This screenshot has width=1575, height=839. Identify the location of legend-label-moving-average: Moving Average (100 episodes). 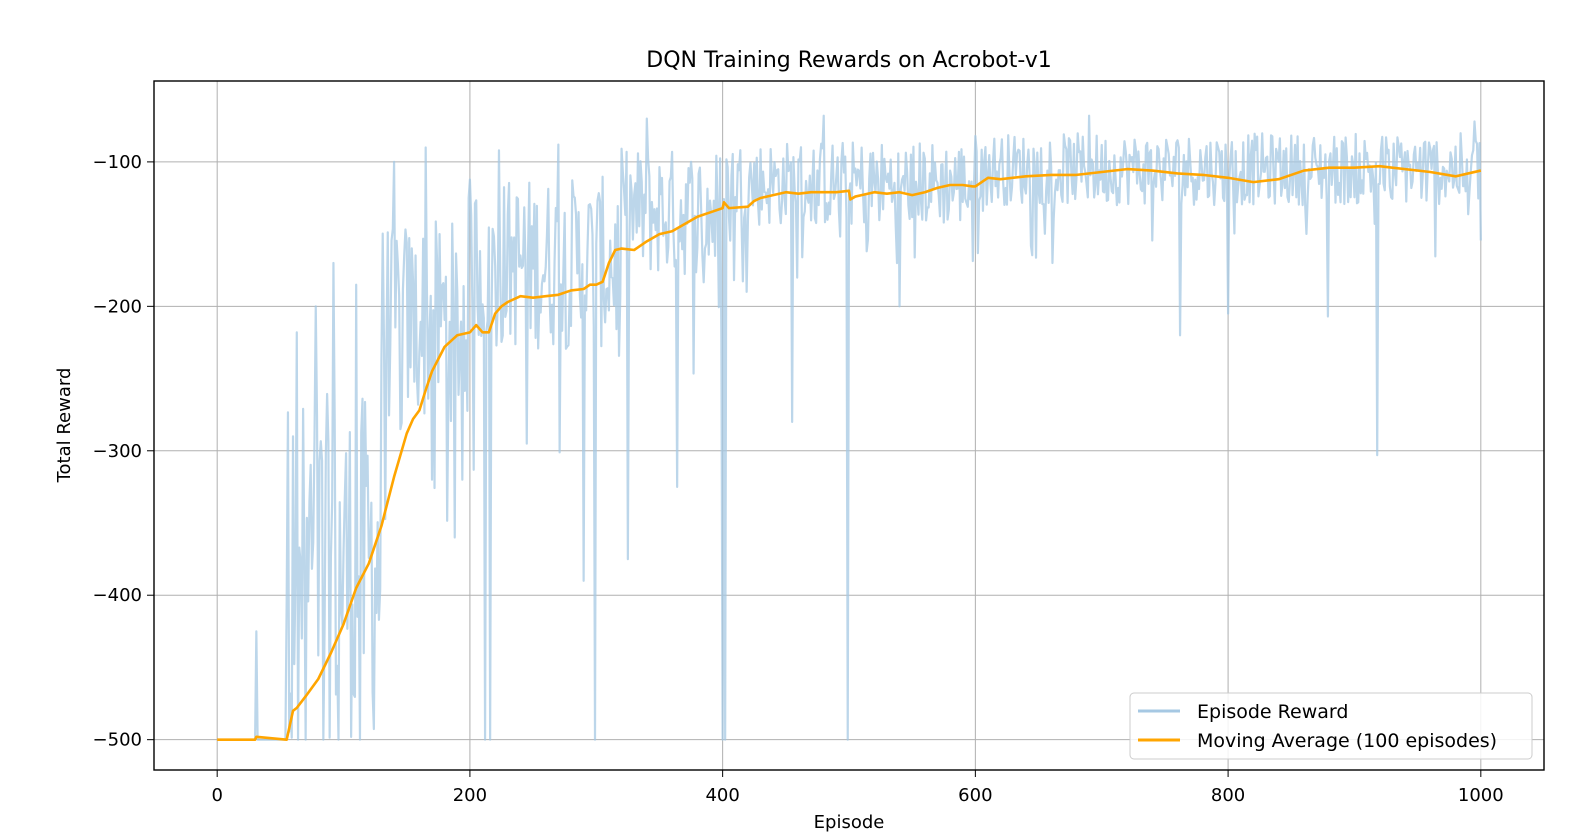
(1347, 741).